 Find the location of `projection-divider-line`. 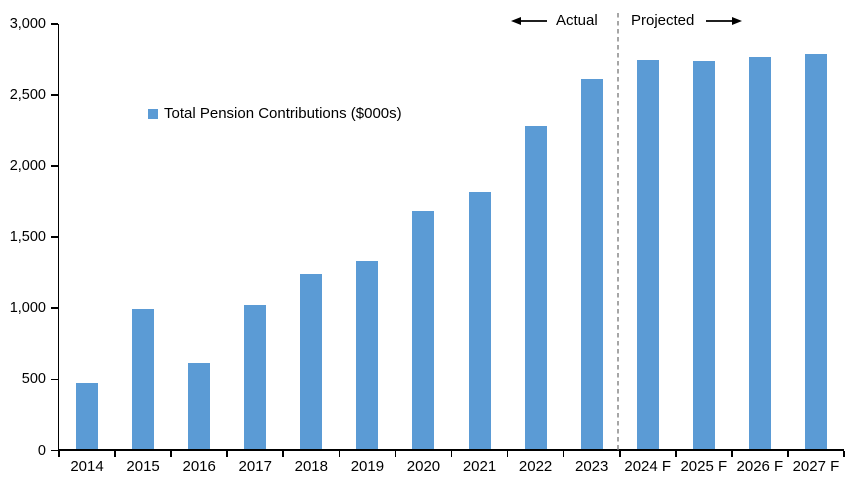

projection-divider-line is located at coordinates (618, 232).